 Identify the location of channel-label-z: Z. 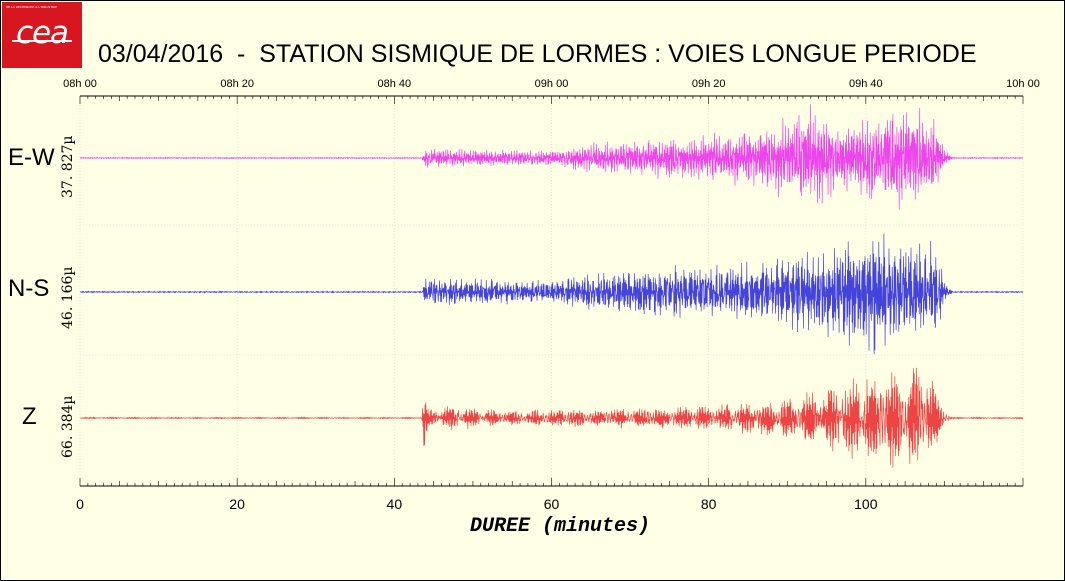
(29, 416).